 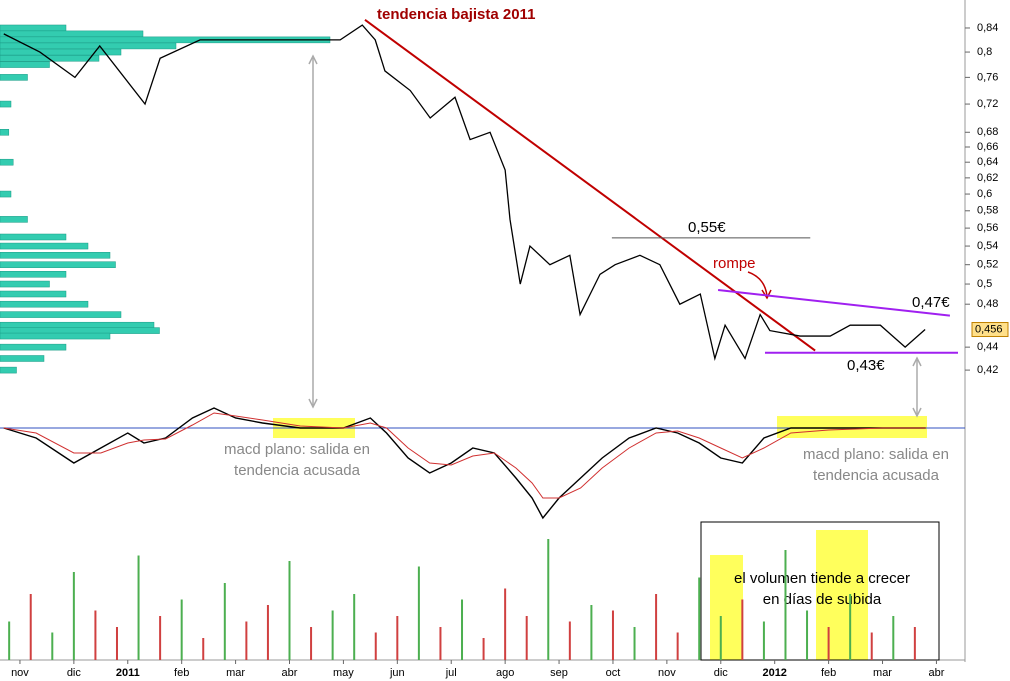 What do you see at coordinates (987, 28) in the screenshot?
I see `y-tick-label: 0,84` at bounding box center [987, 28].